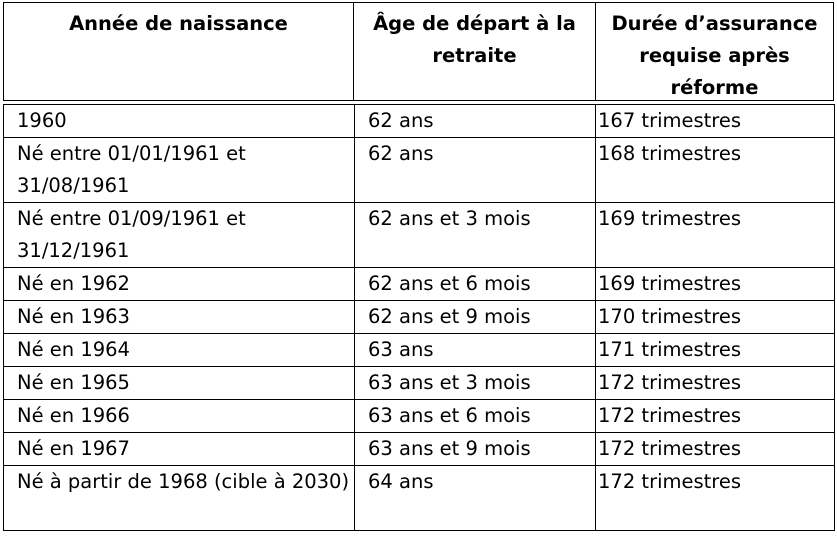 The height and width of the screenshot is (542, 837). Describe the element at coordinates (179, 121) in the screenshot. I see `birth-cell: 1960` at that location.